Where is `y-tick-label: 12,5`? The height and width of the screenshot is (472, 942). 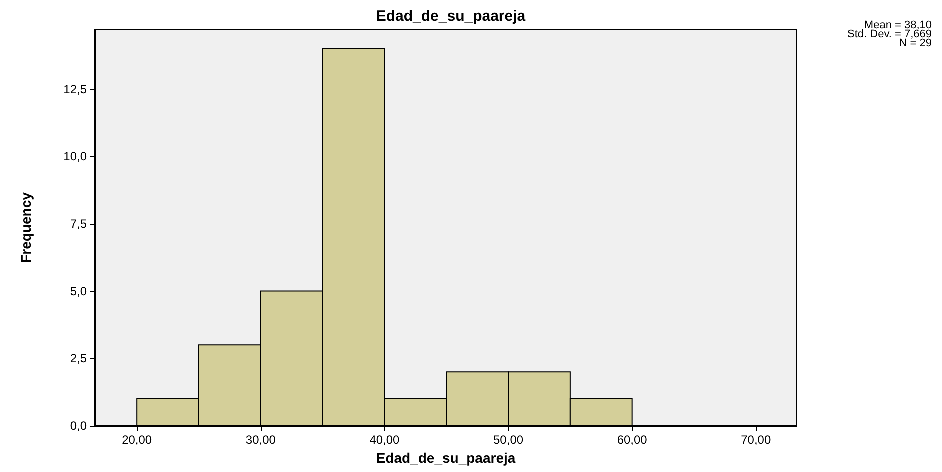
y-tick-label: 12,5 is located at coordinates (76, 89).